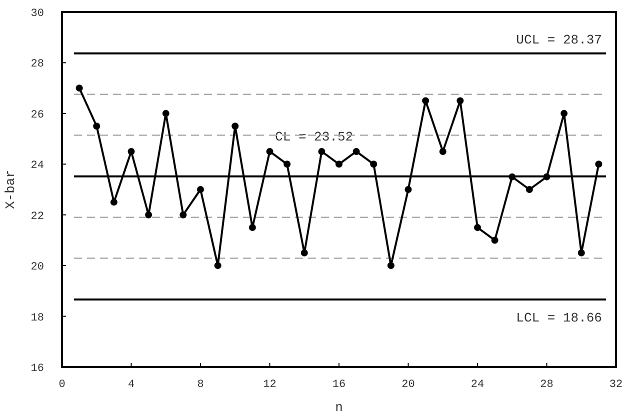  I want to click on x-tick-label: 32, so click(616, 385).